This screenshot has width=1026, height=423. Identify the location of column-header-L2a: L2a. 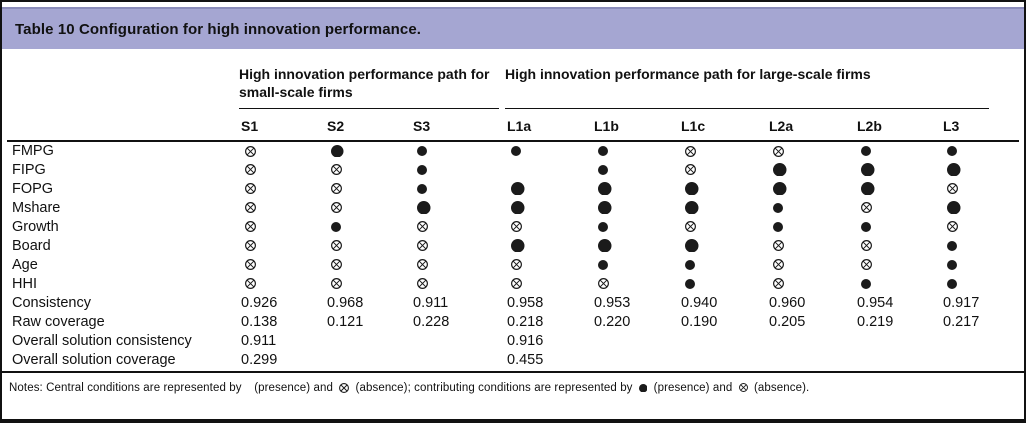
(811, 126).